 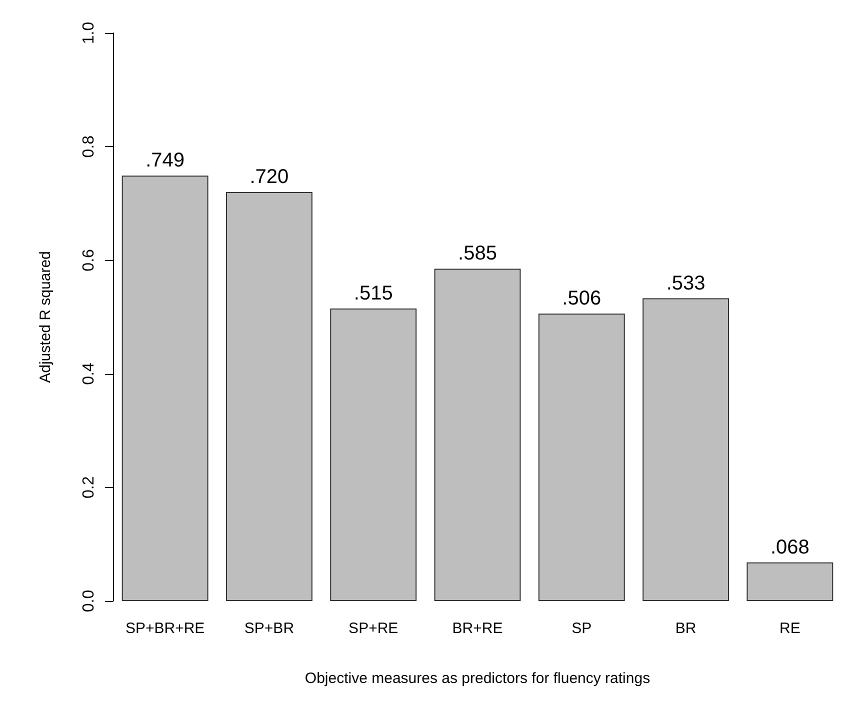 I want to click on data-label: .533, so click(x=686, y=283).